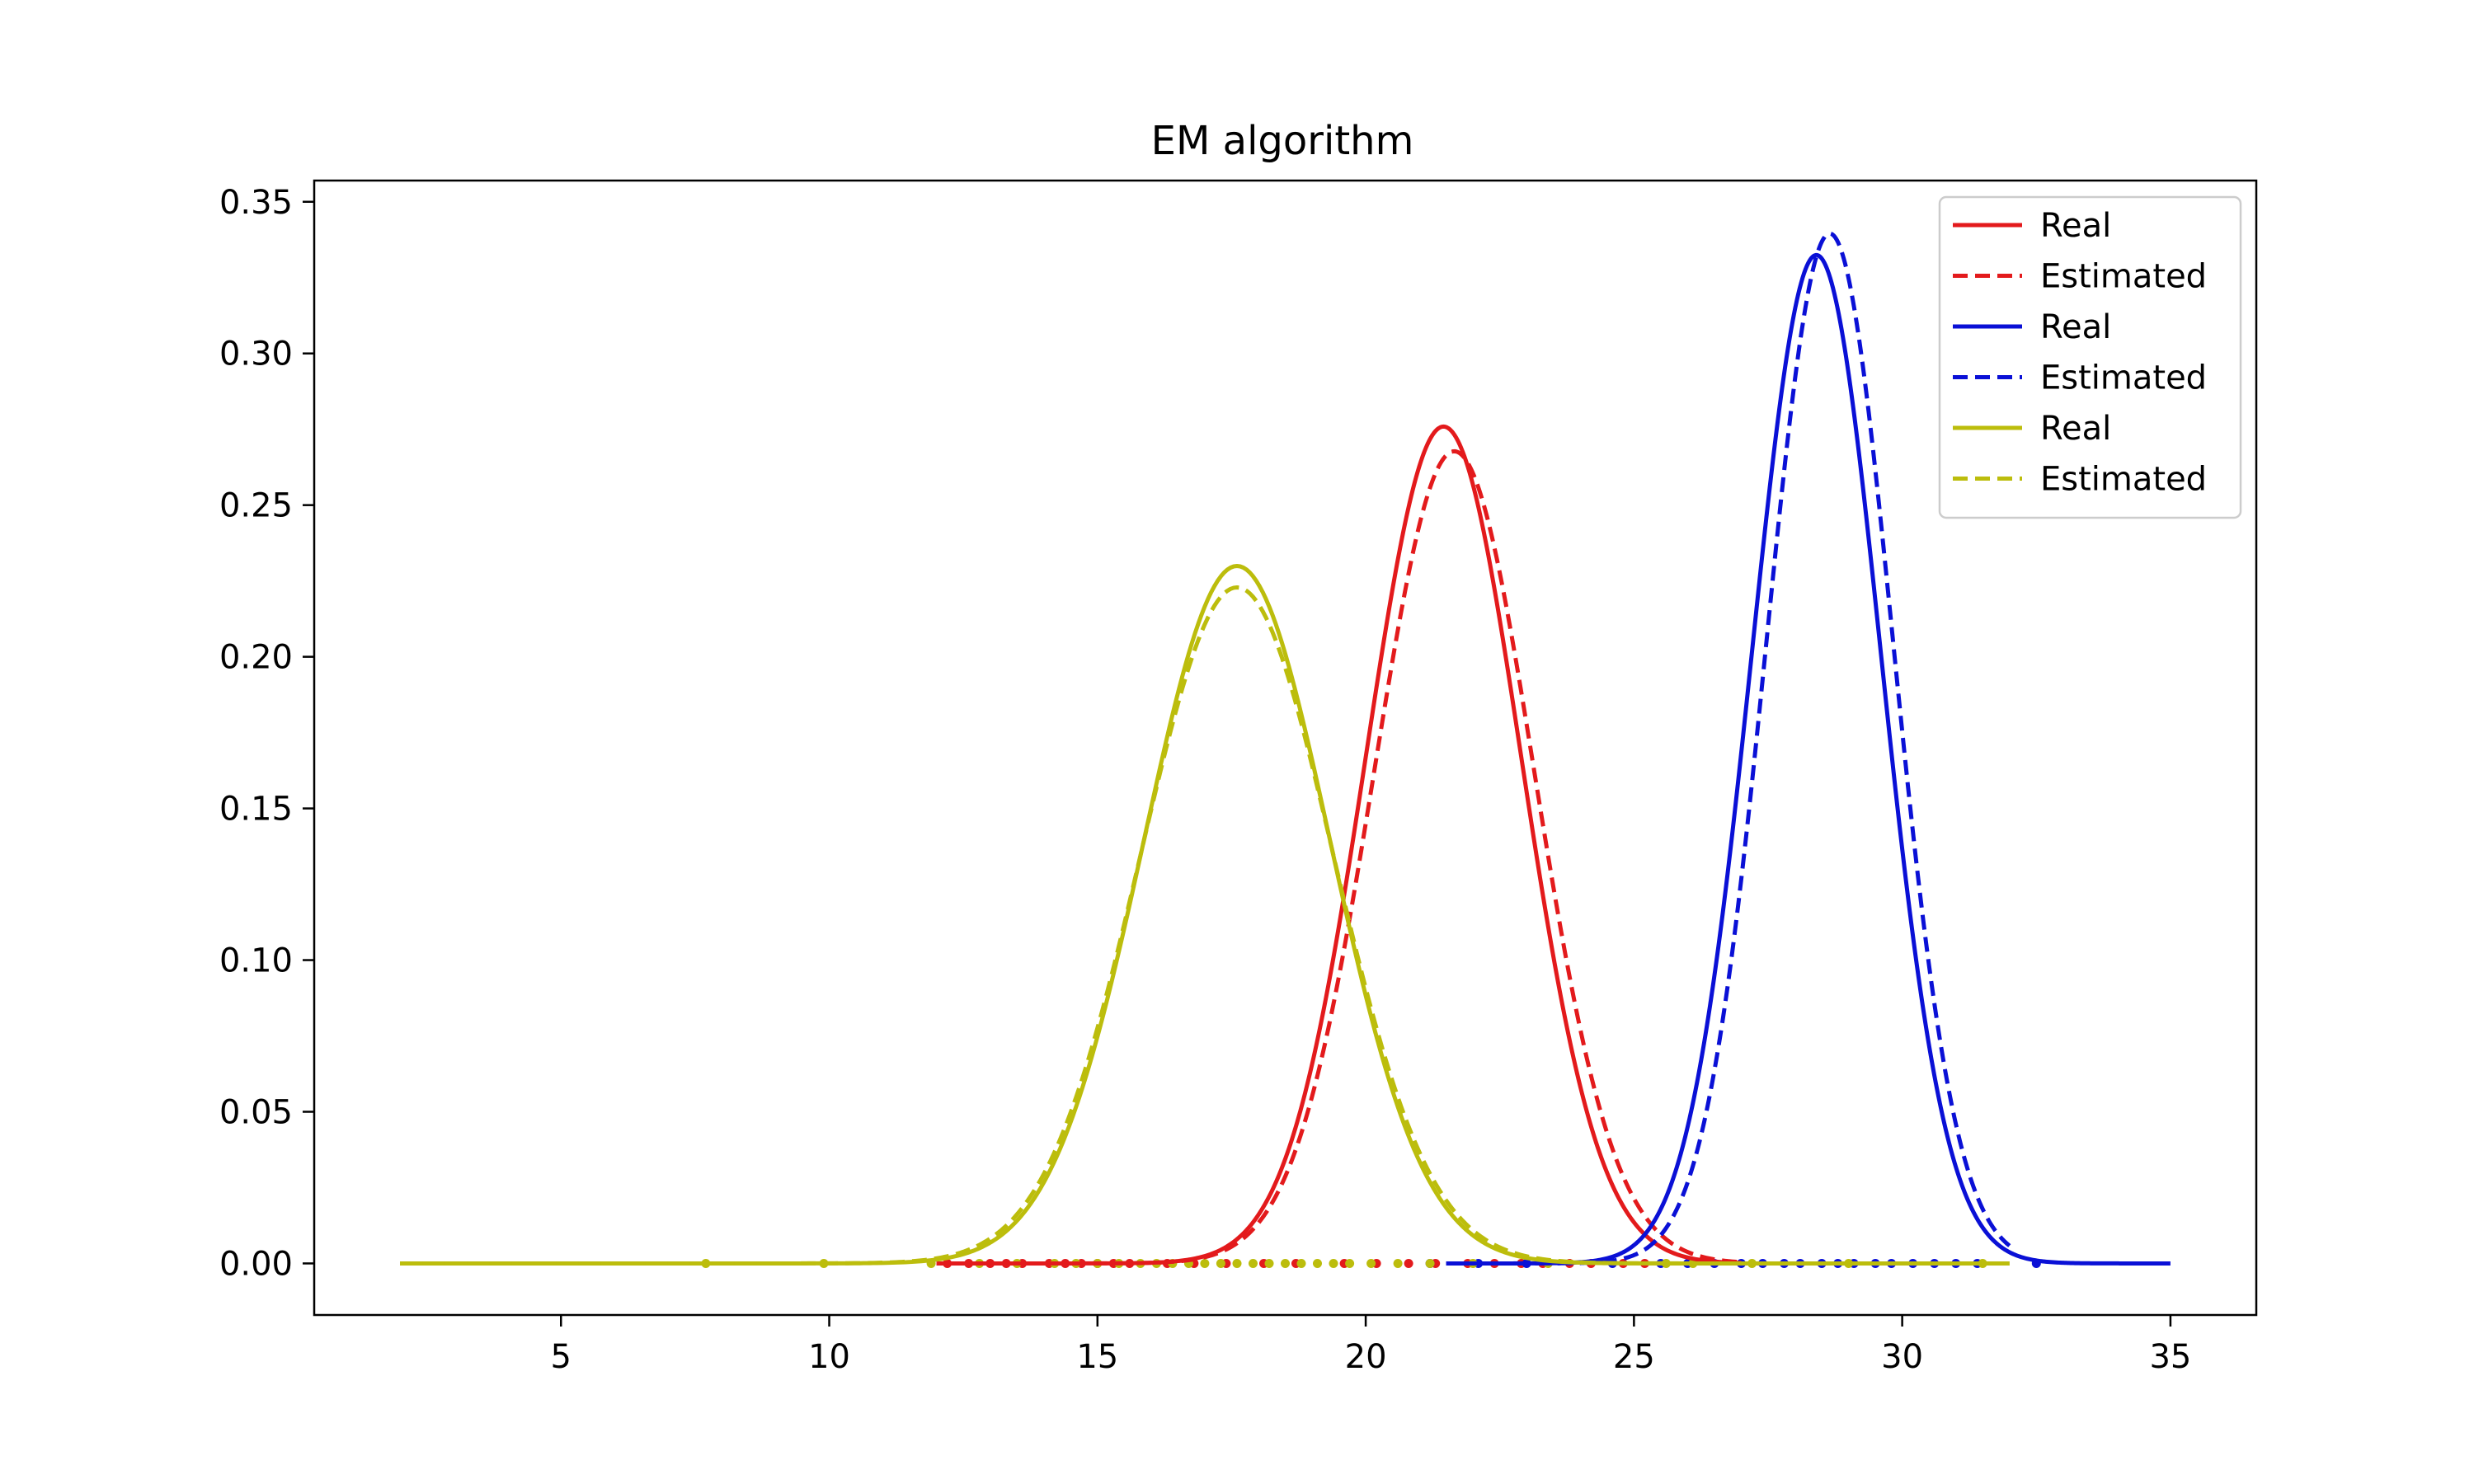 The width and height of the screenshot is (2474, 1484). What do you see at coordinates (1634, 1357) in the screenshot?
I see `x-tick-label-4: 25` at bounding box center [1634, 1357].